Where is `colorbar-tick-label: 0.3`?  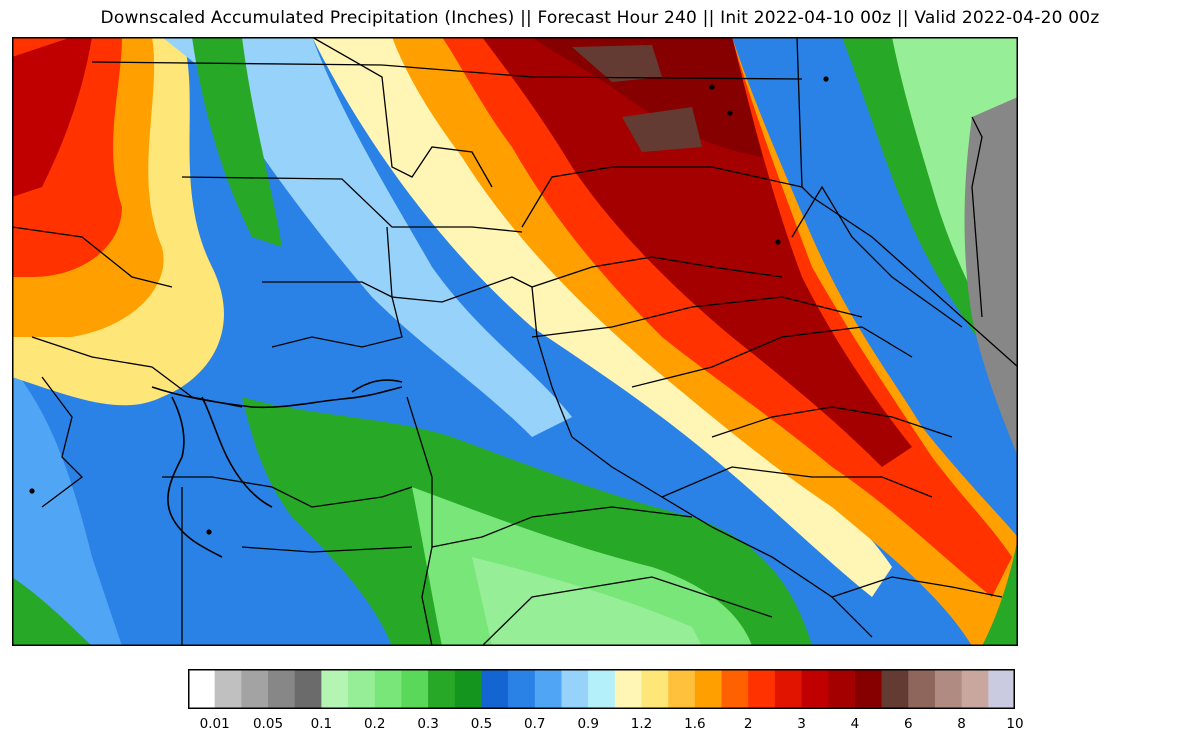
colorbar-tick-label: 0.3 is located at coordinates (428, 724).